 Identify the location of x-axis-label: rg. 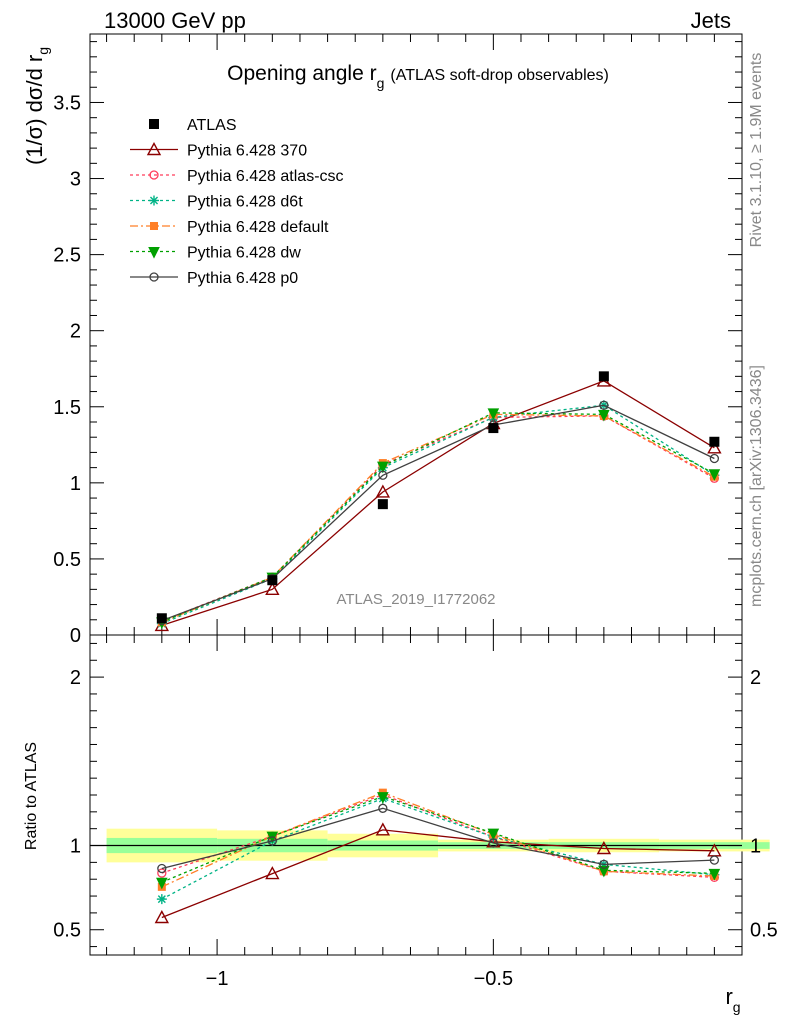
(732, 999).